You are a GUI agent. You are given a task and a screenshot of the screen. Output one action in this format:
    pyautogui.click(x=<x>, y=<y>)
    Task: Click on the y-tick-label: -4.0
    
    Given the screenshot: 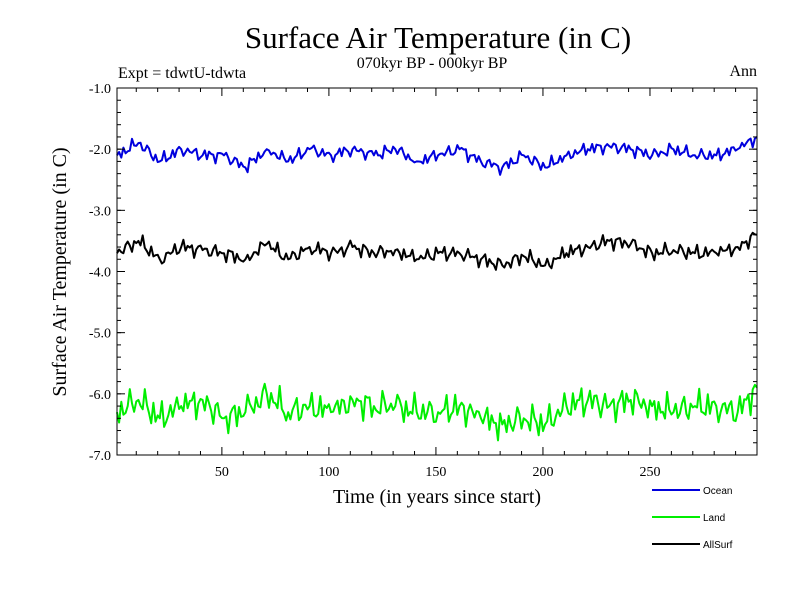 What is the action you would take?
    pyautogui.click(x=100, y=273)
    